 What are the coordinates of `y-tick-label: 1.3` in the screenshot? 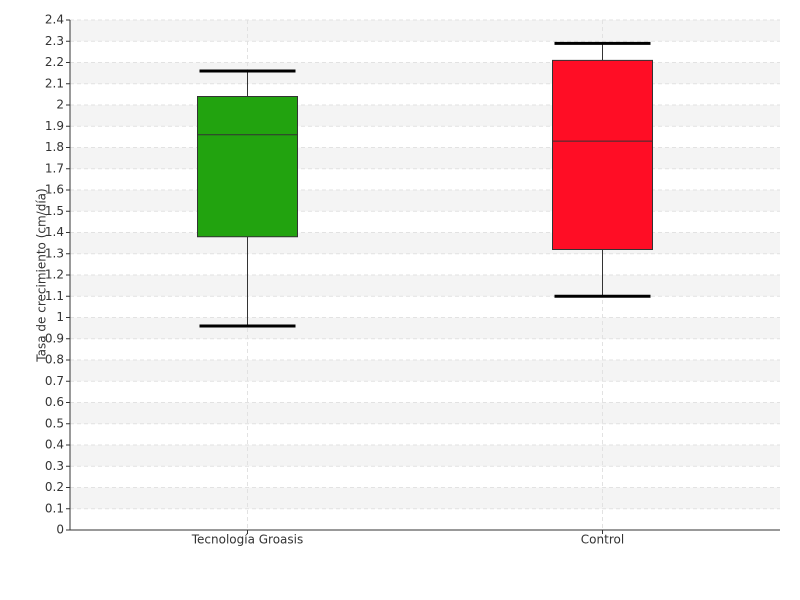 It's located at (54, 253).